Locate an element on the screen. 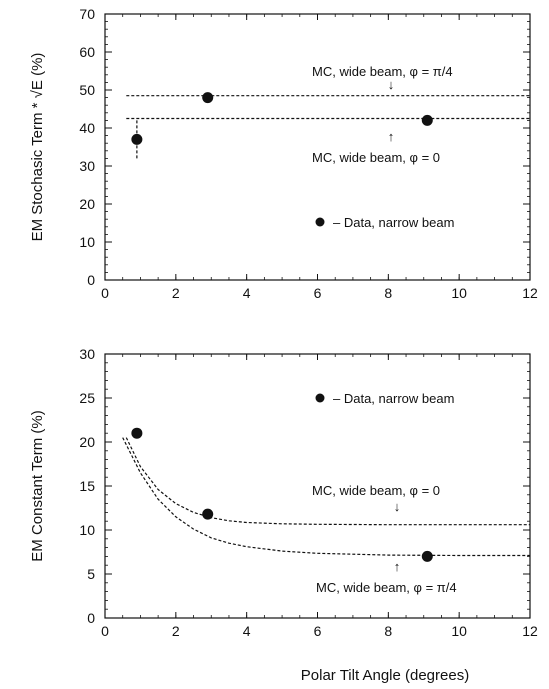 Image resolution: width=549 pixels, height=689 pixels. bottom-annotation-zero-label: MC, wide beam, φ = 0 is located at coordinates (376, 490).